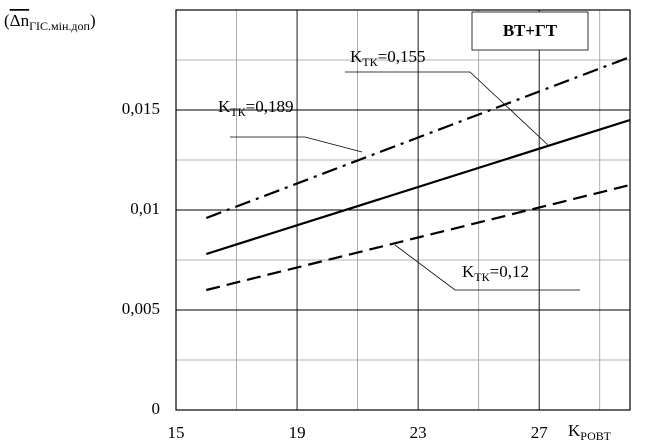 Image resolution: width=653 pixels, height=445 pixels. What do you see at coordinates (156, 408) in the screenshot?
I see `y-tick-label: 0` at bounding box center [156, 408].